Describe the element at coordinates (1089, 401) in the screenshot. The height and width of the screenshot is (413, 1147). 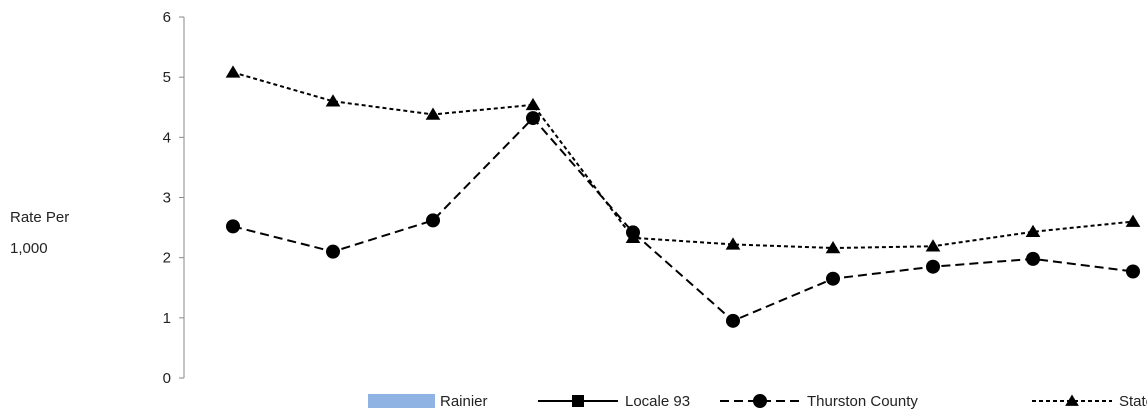
I see `legend-item: State` at that location.